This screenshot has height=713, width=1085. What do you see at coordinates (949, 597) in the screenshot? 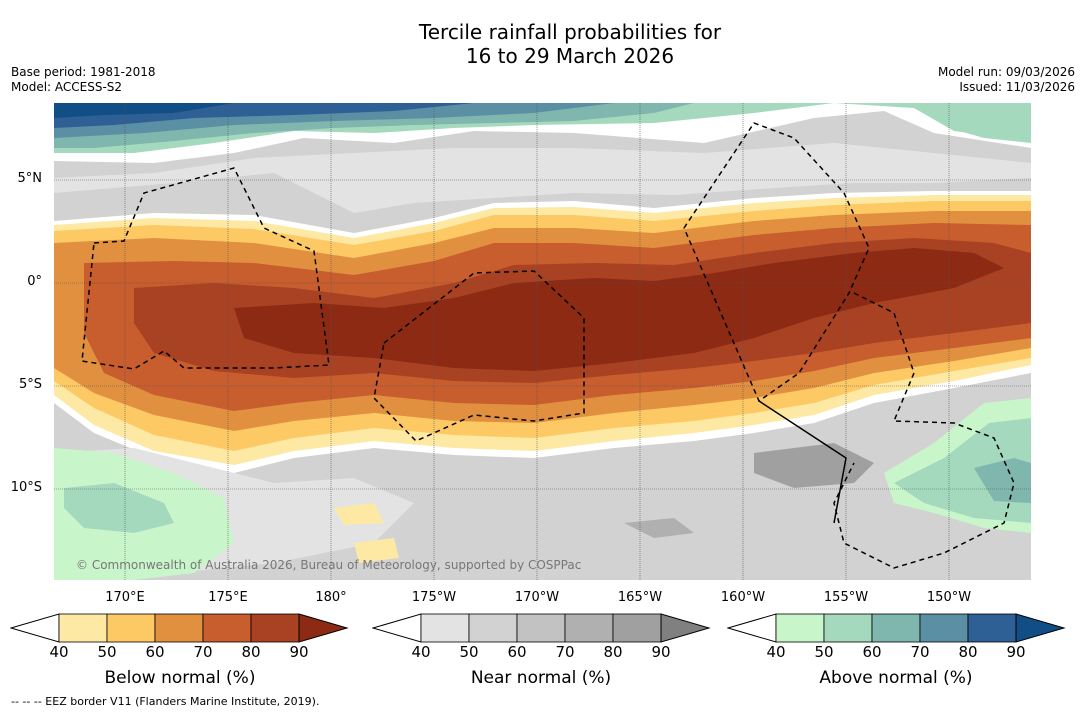
I see `lon-label-150w: 150°W` at bounding box center [949, 597].